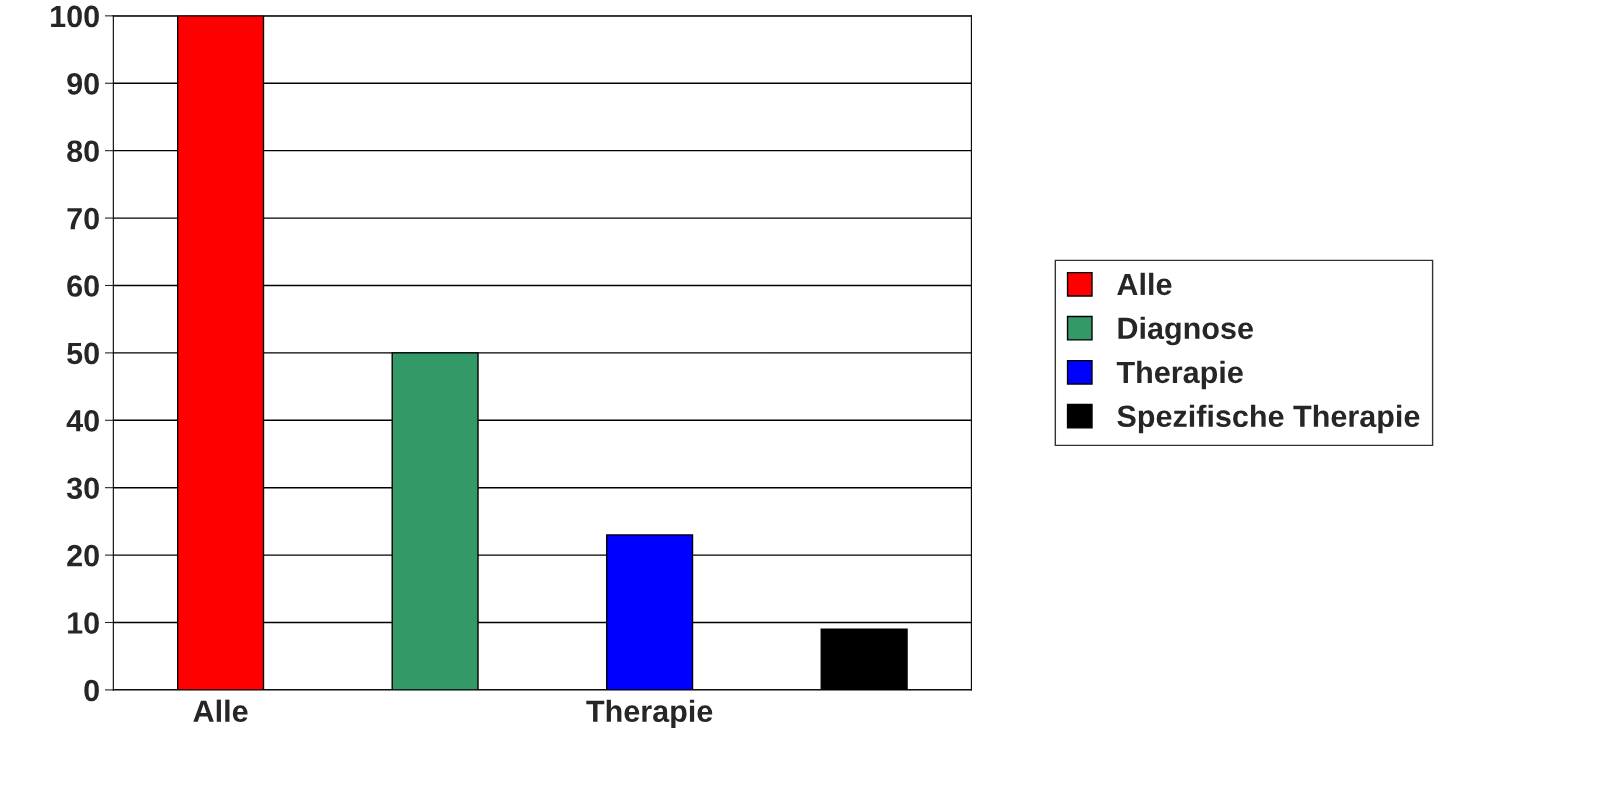 This screenshot has width=1619, height=793. What do you see at coordinates (82, 488) in the screenshot?
I see `y-tick-label: 30` at bounding box center [82, 488].